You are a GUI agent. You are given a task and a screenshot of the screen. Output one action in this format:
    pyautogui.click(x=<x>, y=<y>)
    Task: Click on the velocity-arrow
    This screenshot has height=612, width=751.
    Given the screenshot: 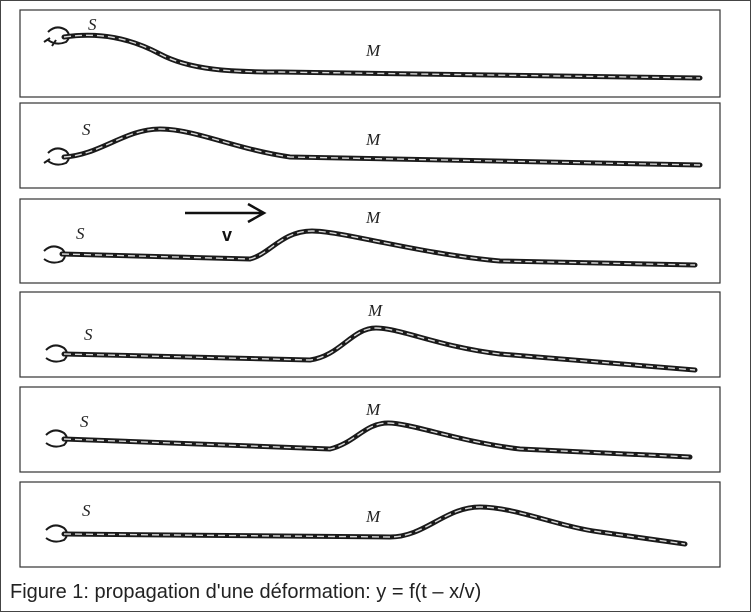 What is the action you would take?
    pyautogui.click(x=226, y=213)
    